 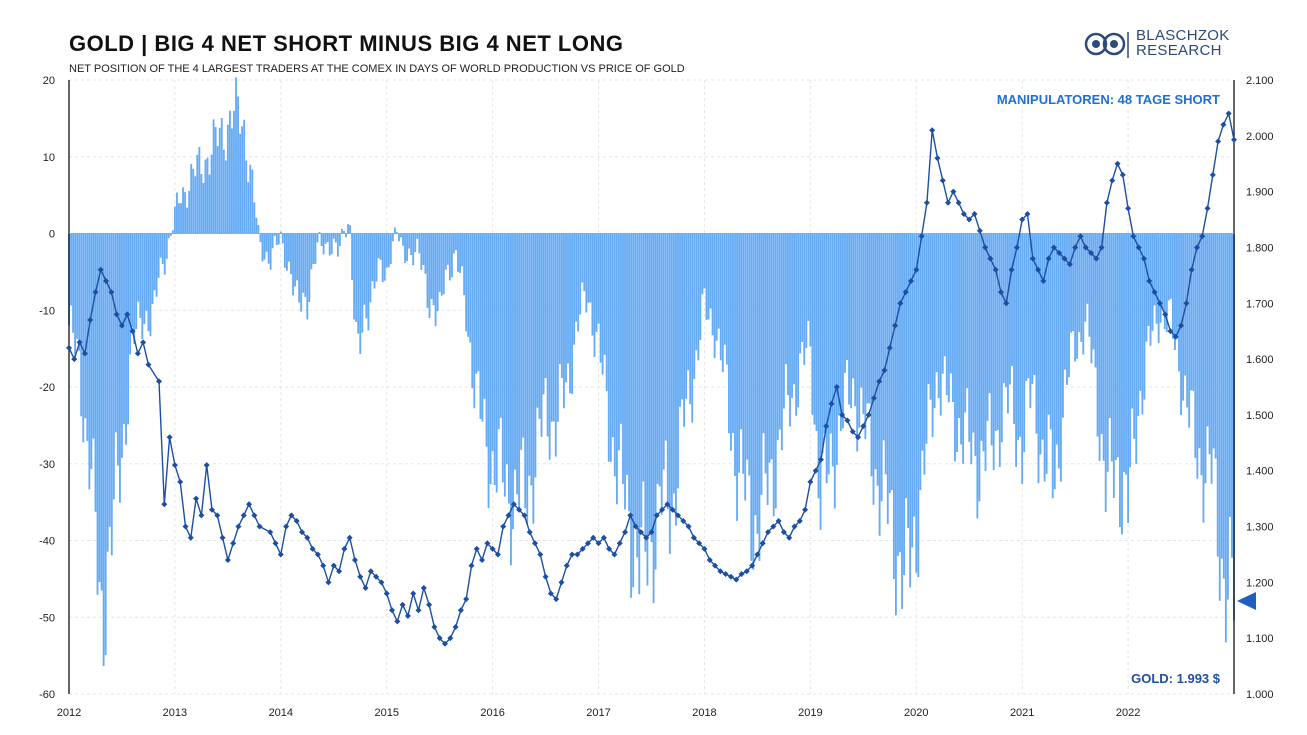 I want to click on y-left-tick-label: -30, so click(x=47, y=465).